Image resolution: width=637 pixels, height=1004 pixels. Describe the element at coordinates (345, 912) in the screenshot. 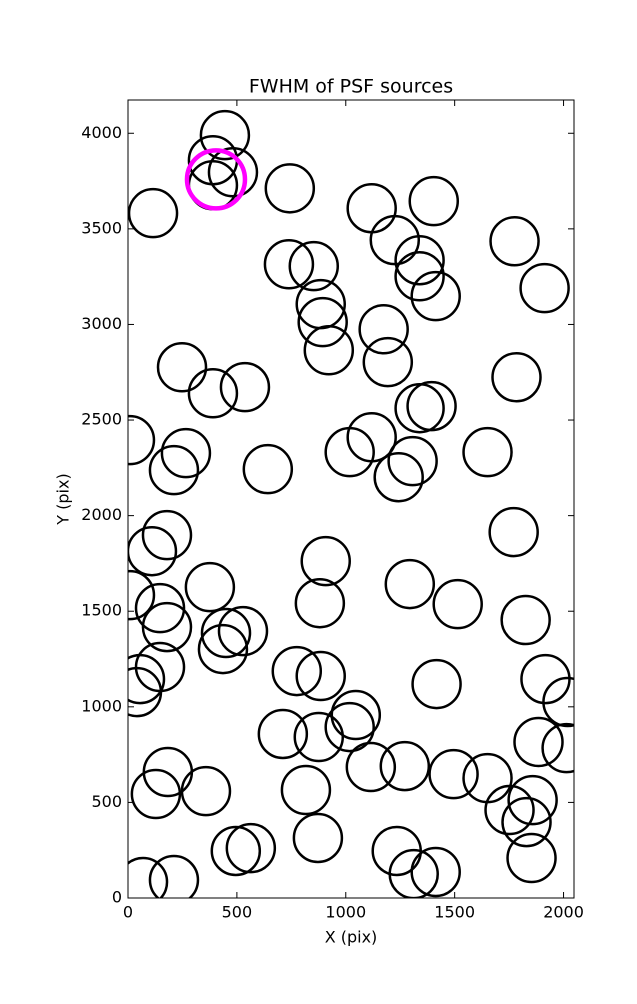

I see `x-tick-label: 1000` at that location.